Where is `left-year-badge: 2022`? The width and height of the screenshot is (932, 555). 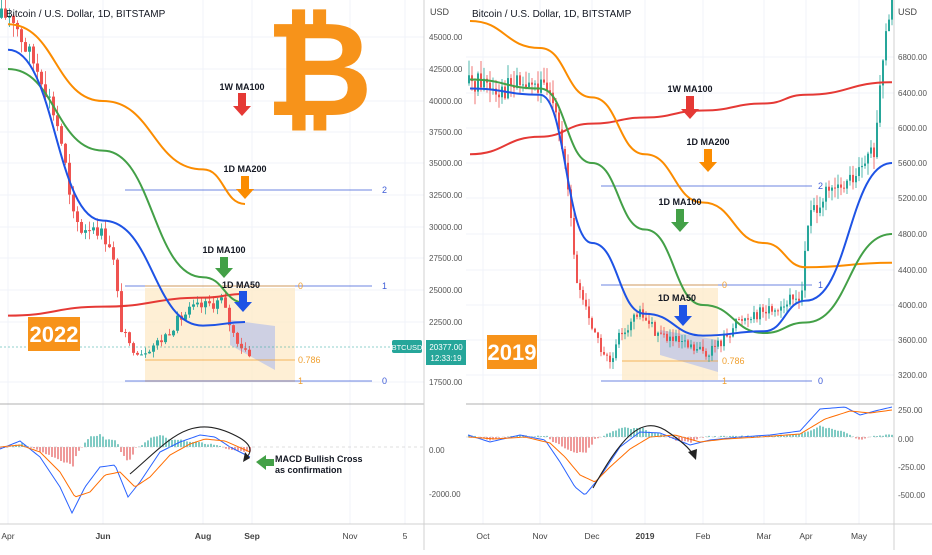 left-year-badge: 2022 is located at coordinates (54, 334).